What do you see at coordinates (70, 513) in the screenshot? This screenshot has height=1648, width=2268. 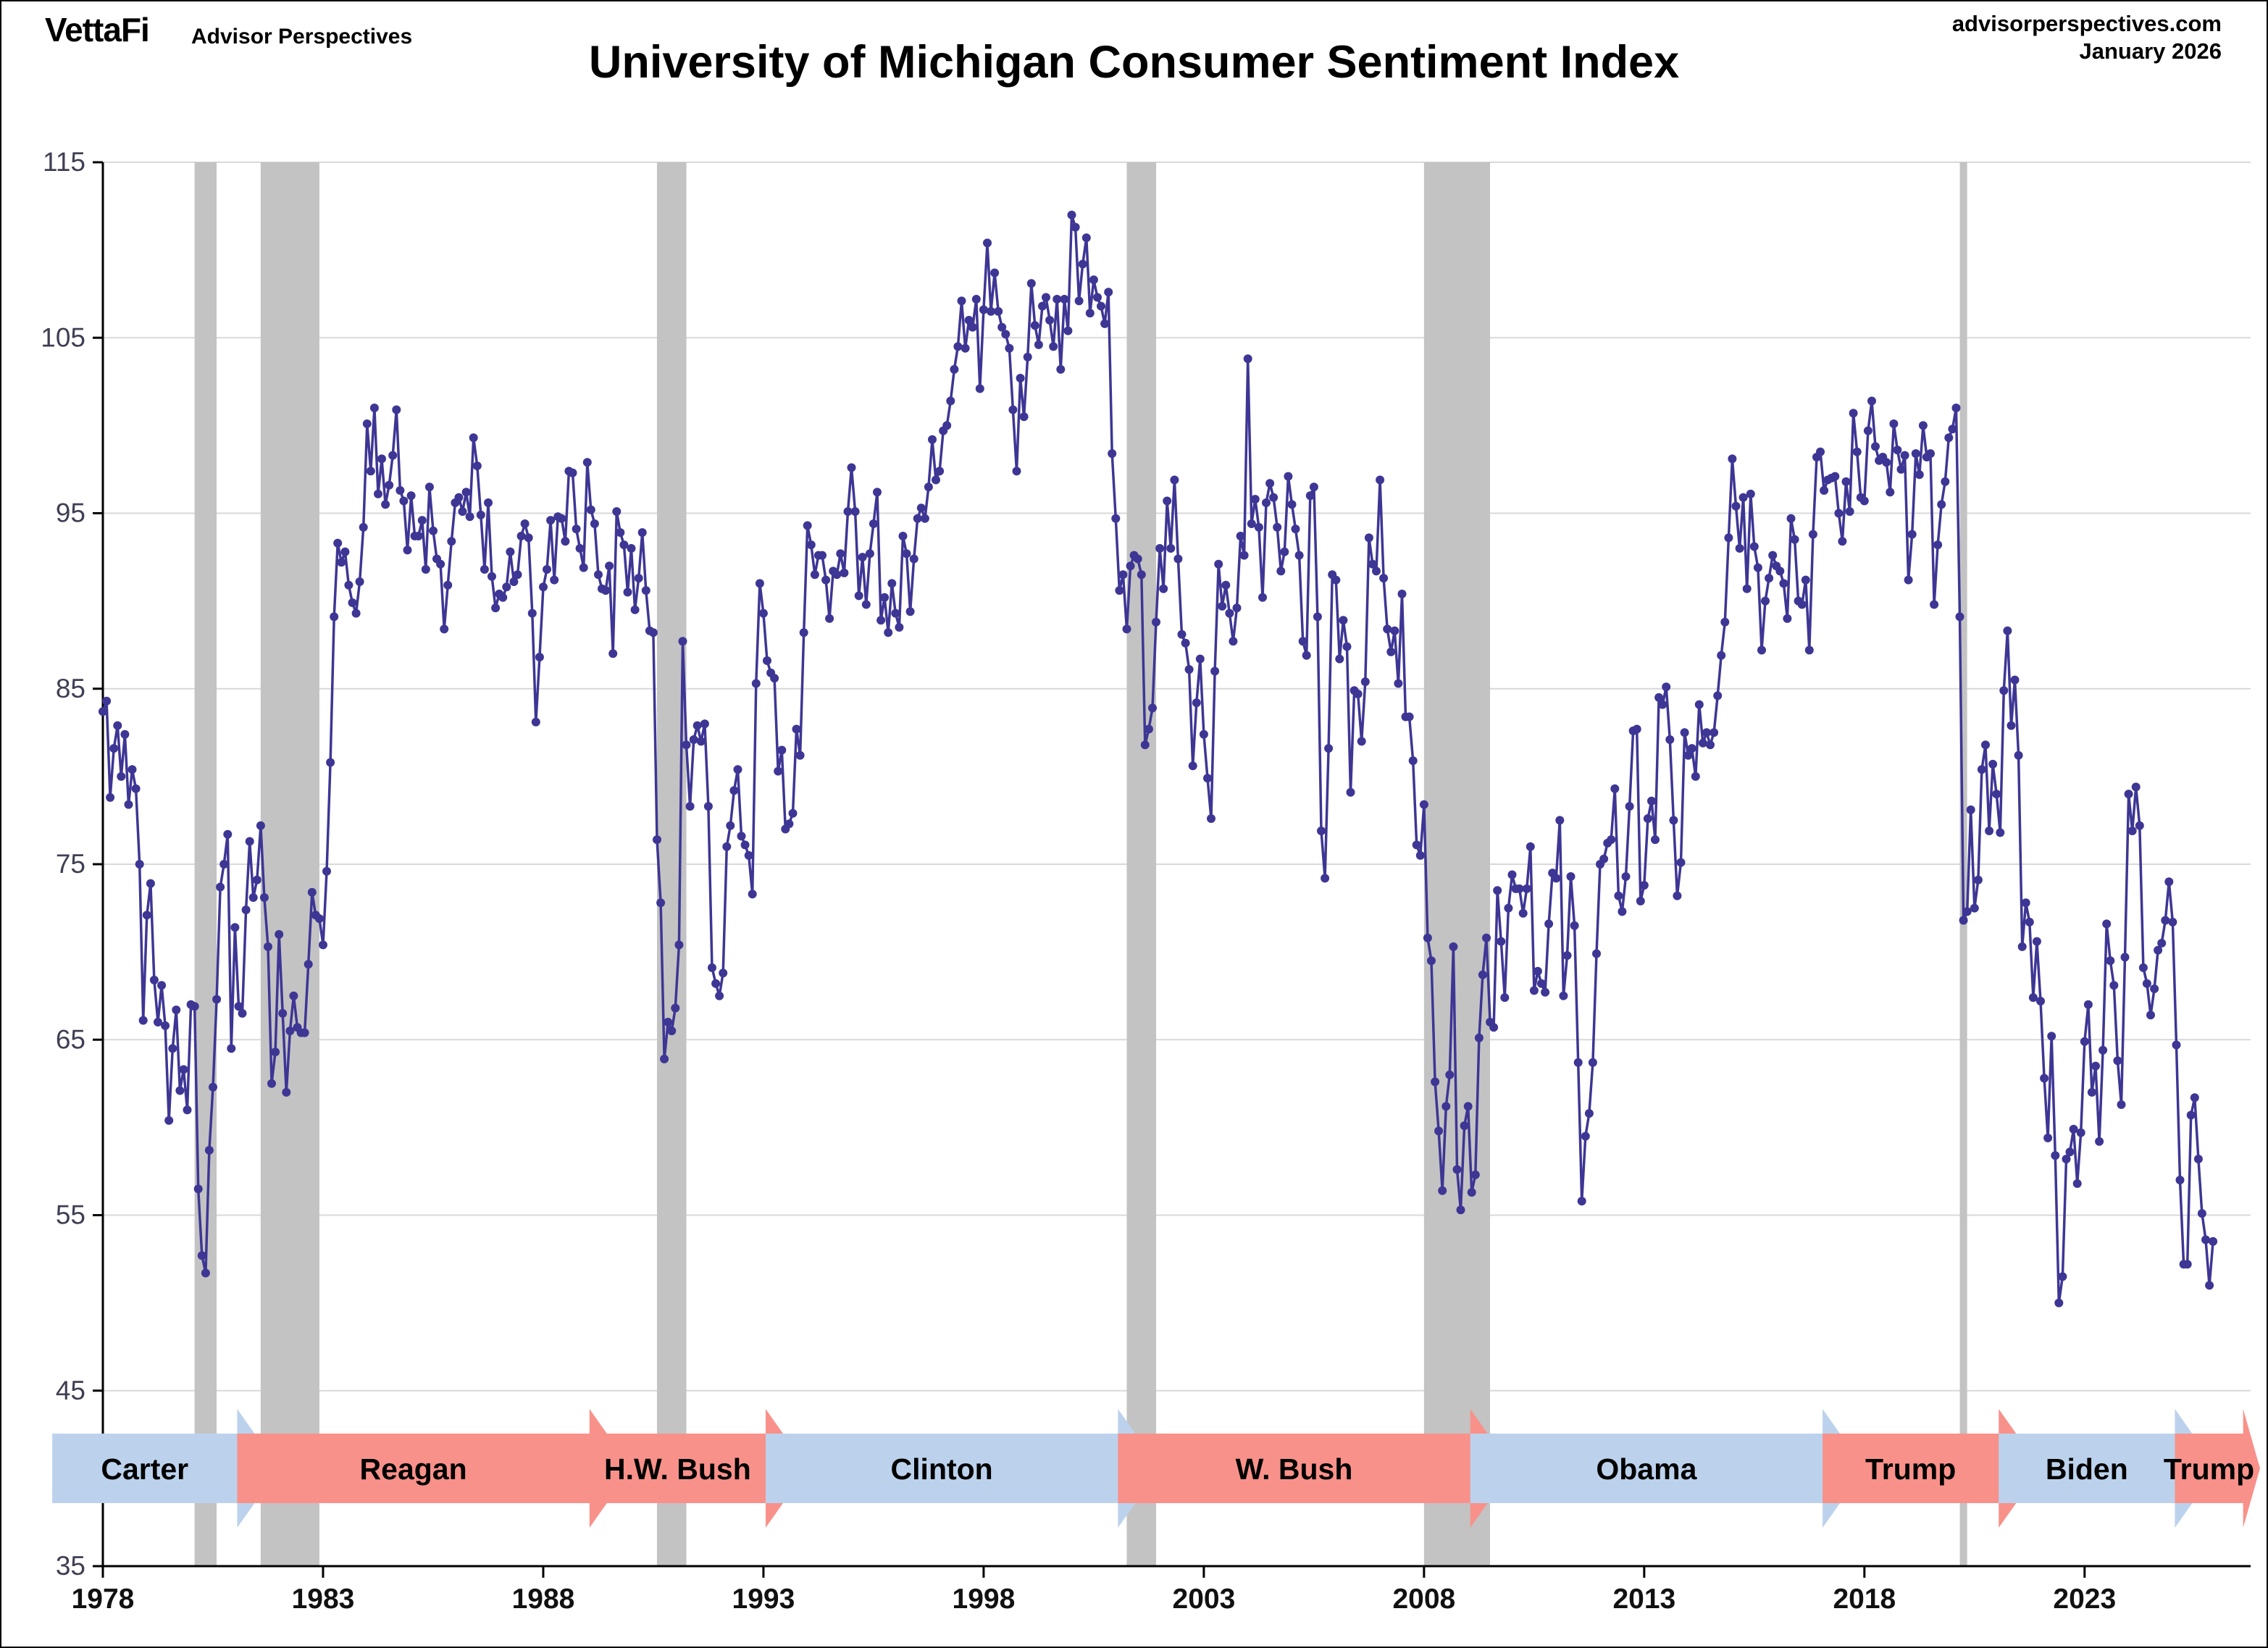 I see `y-axis-label: 95` at bounding box center [70, 513].